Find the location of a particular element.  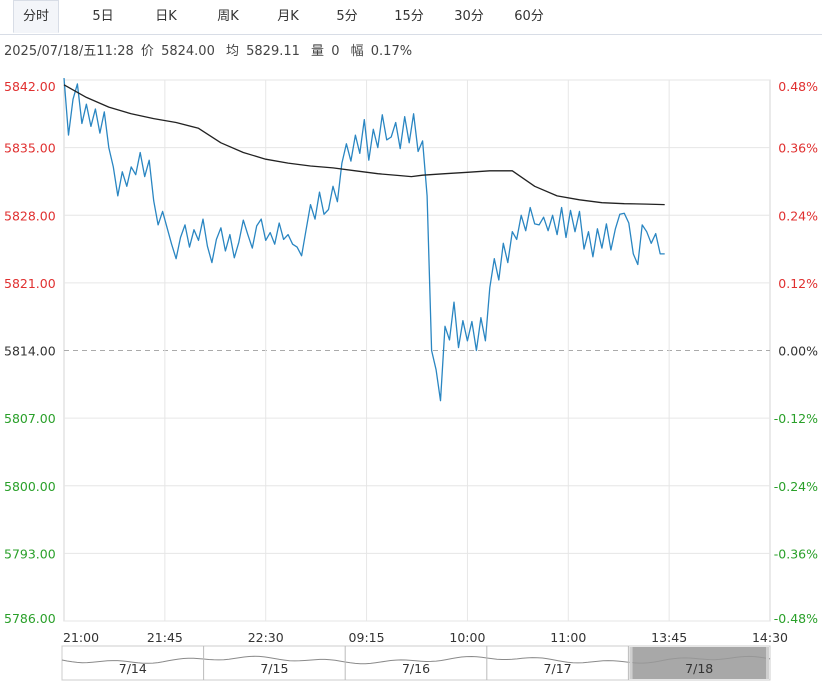

price-value: 5824.00 is located at coordinates (188, 51).